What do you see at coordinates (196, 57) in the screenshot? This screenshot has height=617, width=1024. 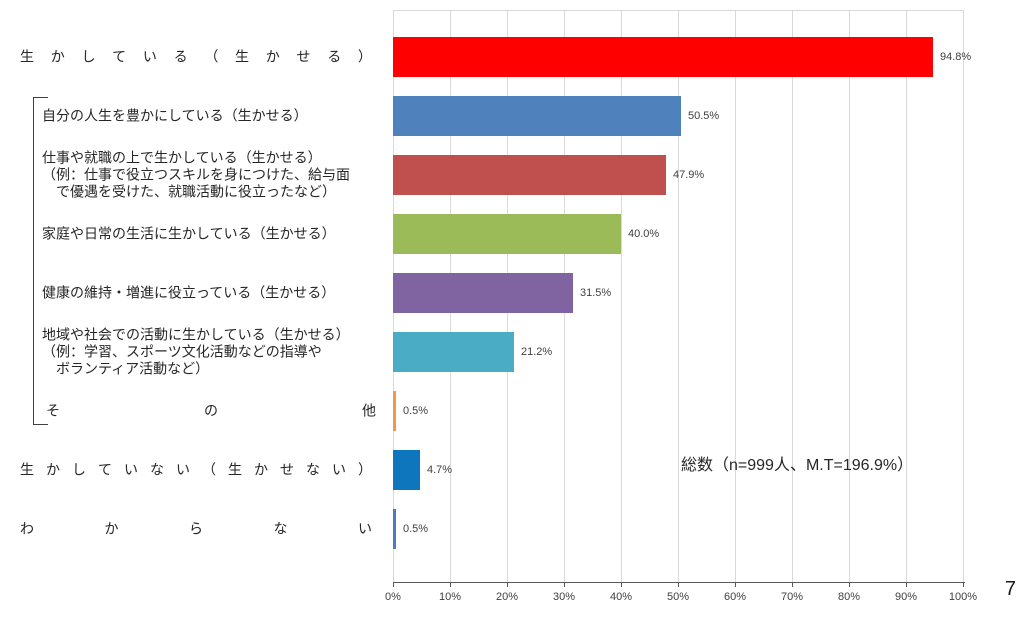 I see `bar-label: 生かしている（生かせる）` at bounding box center [196, 57].